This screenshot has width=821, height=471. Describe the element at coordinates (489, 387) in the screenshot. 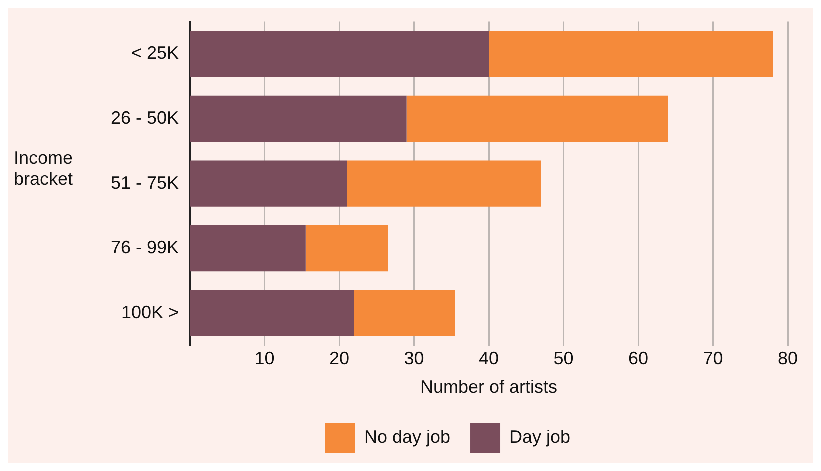

I see `x-axis-title: Number of artists` at that location.